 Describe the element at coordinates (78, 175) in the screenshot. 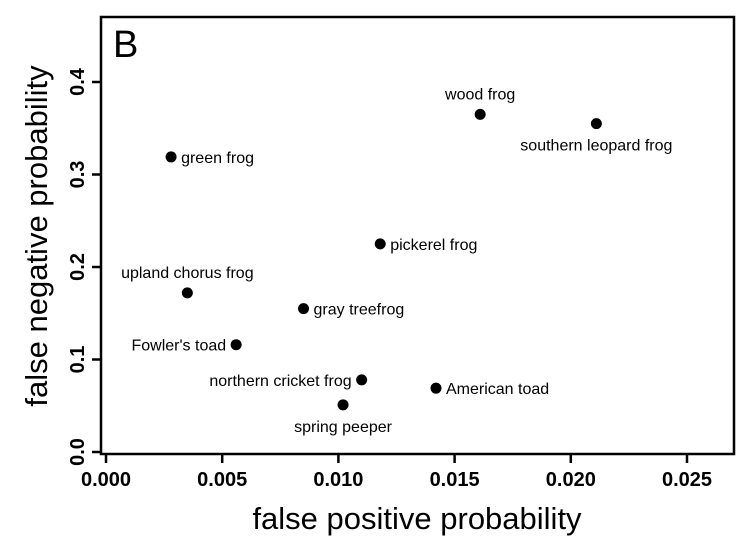

I see `y-tick-label: 0.3` at that location.